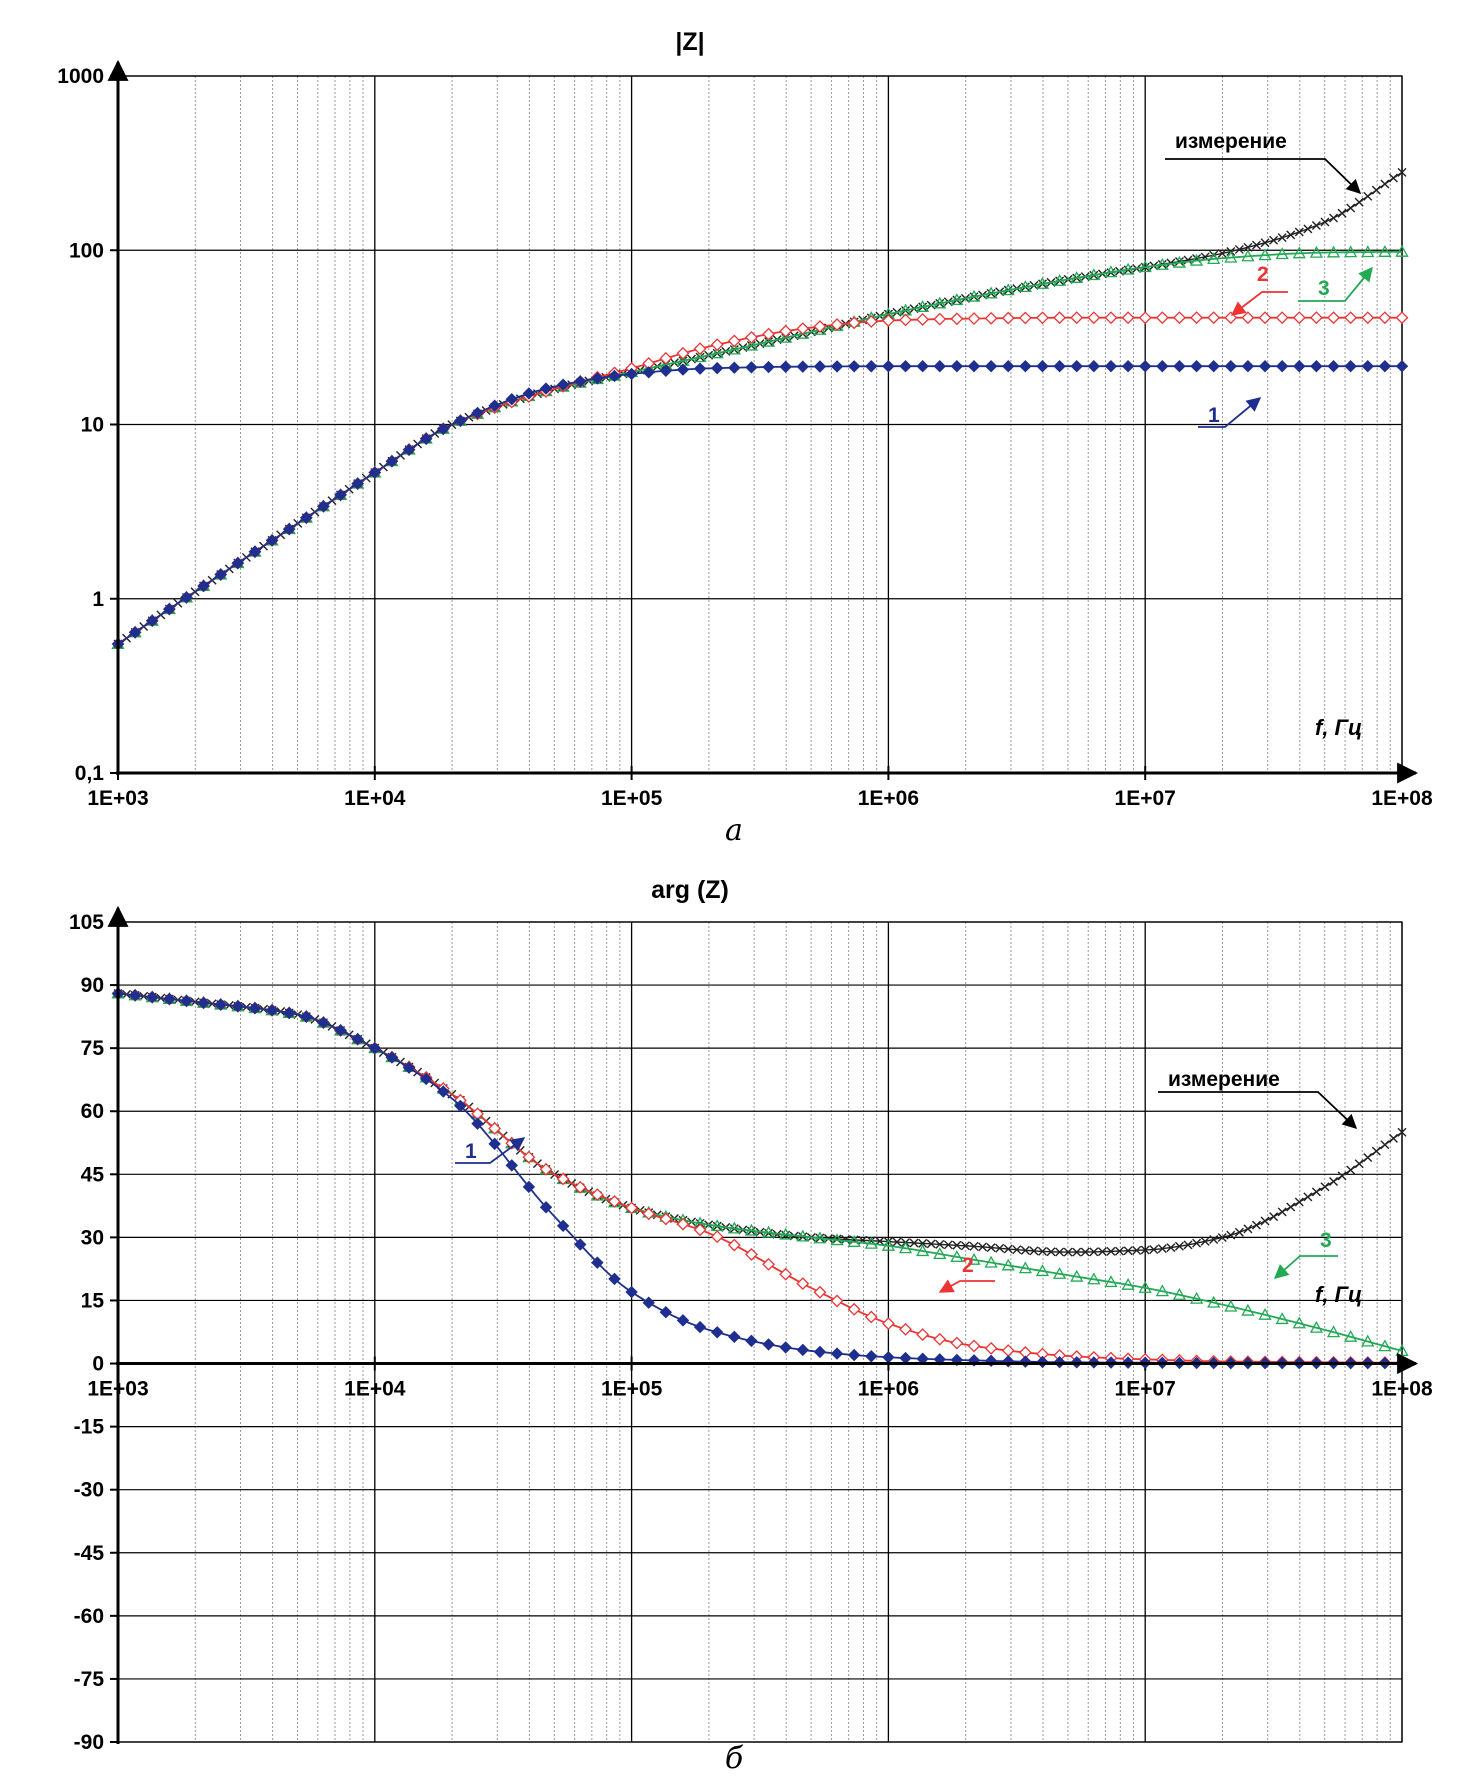  What do you see at coordinates (632, 798) in the screenshot?
I see `x-tick-label: 1E+05` at bounding box center [632, 798].